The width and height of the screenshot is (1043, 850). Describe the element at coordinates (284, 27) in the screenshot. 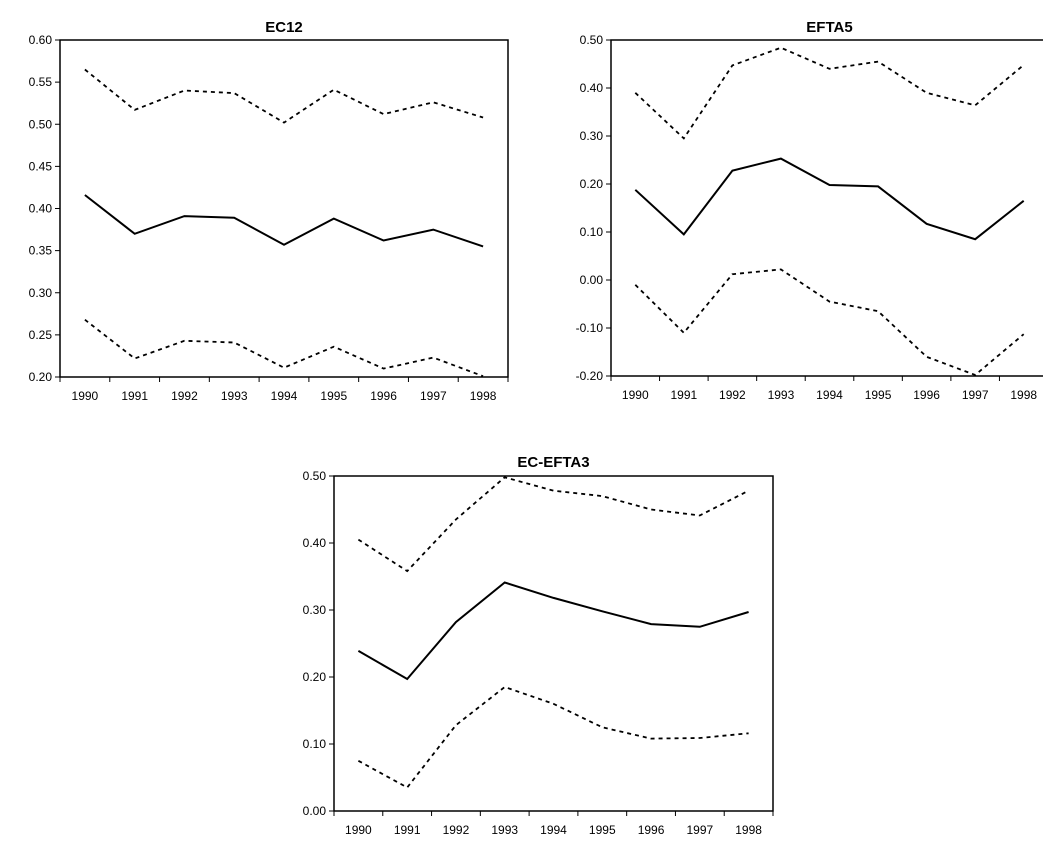

I see `chart-title: EC12` at that location.